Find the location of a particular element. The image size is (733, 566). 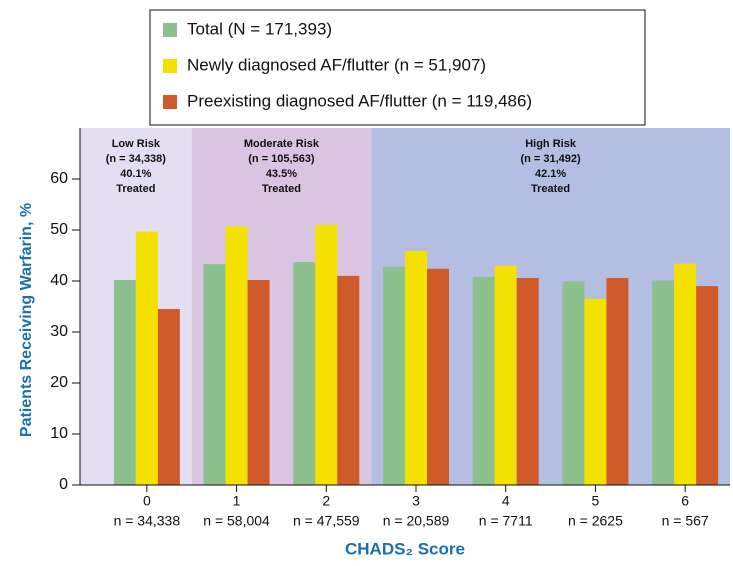

category-count: n = 7711 is located at coordinates (506, 521).